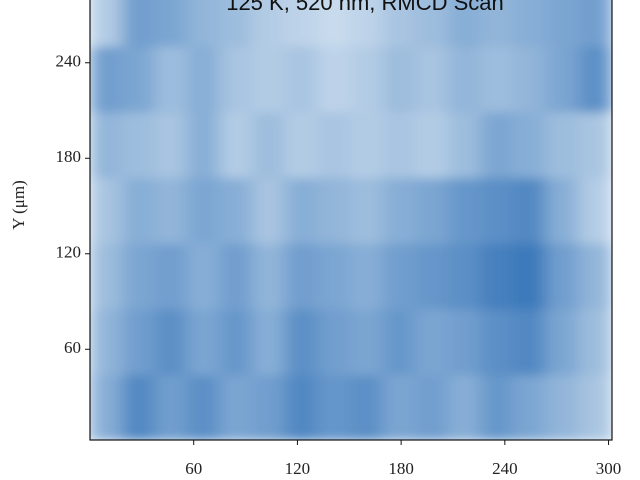 This screenshot has width=640, height=480. What do you see at coordinates (298, 468) in the screenshot?
I see `x-tick-label: 120` at bounding box center [298, 468].